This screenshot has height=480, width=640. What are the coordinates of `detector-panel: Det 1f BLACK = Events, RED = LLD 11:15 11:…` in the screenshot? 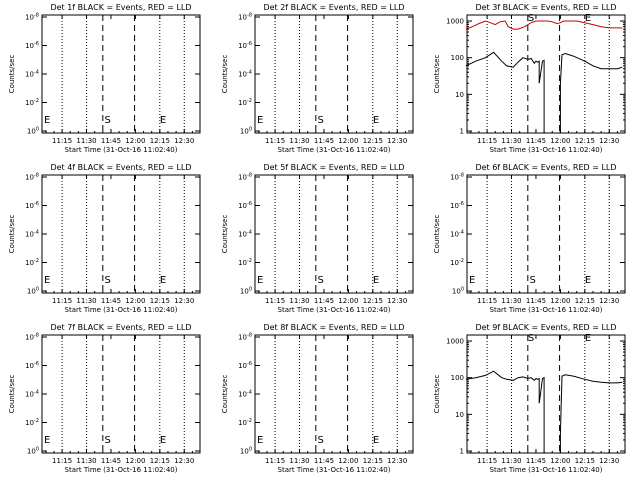 It's located at (104, 78).